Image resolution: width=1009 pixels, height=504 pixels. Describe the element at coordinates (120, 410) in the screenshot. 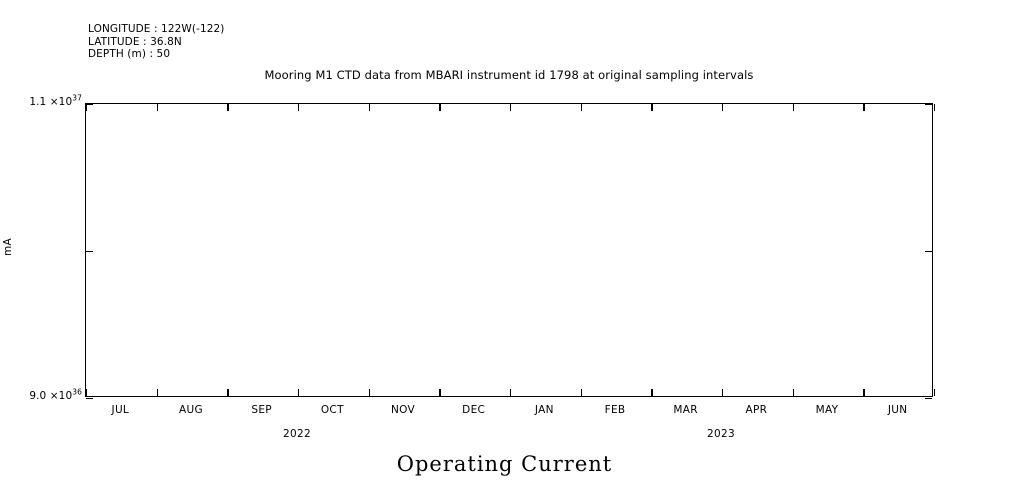

I see `x-axis-tick-label: JUL` at that location.